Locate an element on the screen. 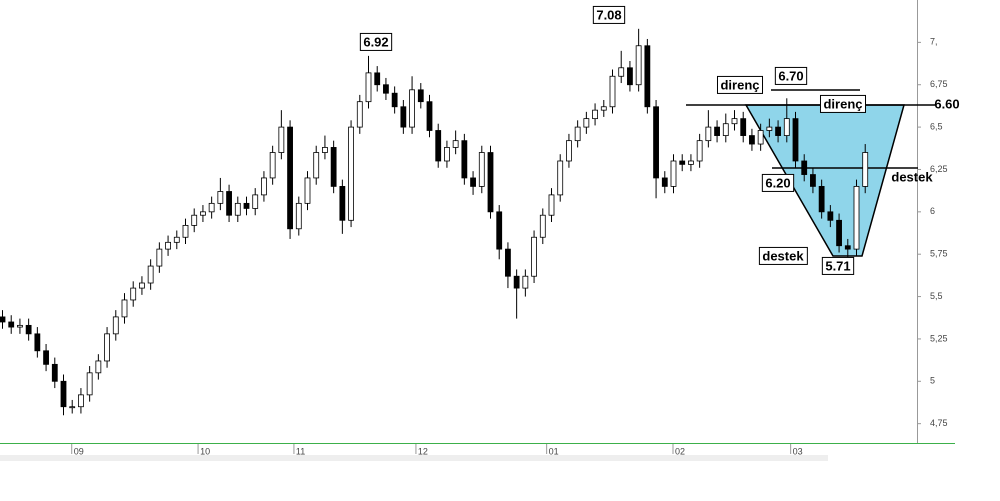  annotation-label: 5.71 is located at coordinates (837, 265).